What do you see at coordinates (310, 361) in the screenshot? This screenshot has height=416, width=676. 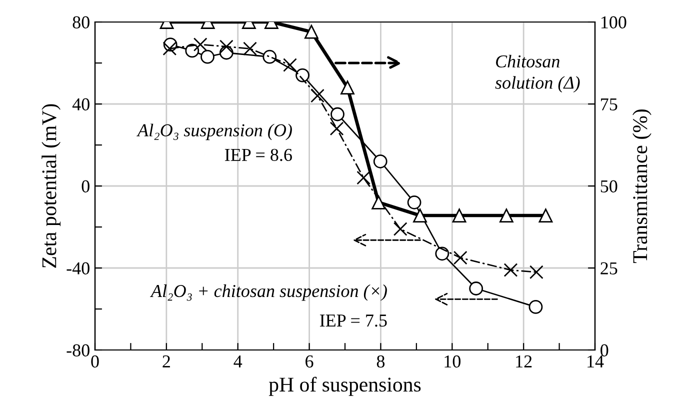 I see `x-tick-label: 6` at bounding box center [310, 361].